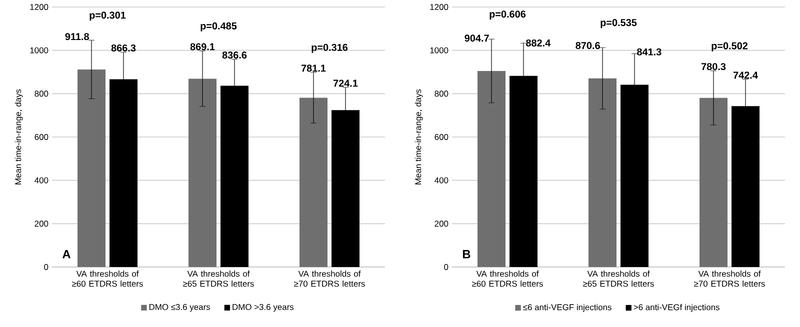 This screenshot has height=327, width=800. Describe the element at coordinates (567, 308) in the screenshot. I see `legend-label: ≤6 anti-VEGF injections` at that location.